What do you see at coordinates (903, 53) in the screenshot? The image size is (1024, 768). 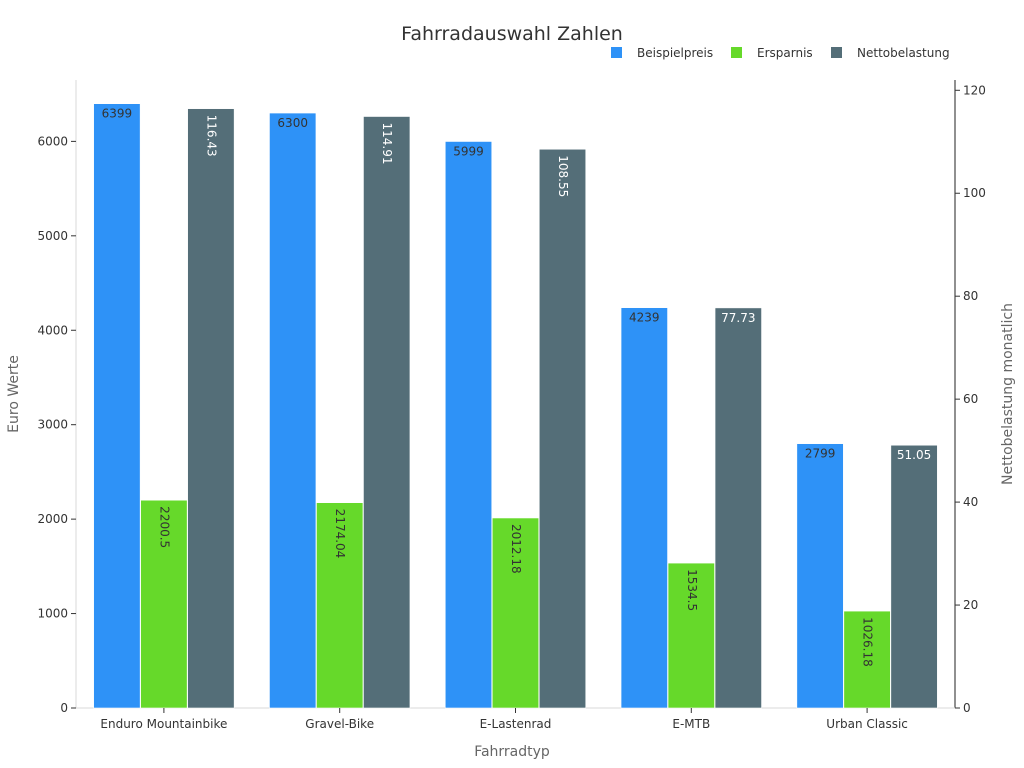 I see `legend-label-nettobelastung: Nettobelastung` at bounding box center [903, 53].